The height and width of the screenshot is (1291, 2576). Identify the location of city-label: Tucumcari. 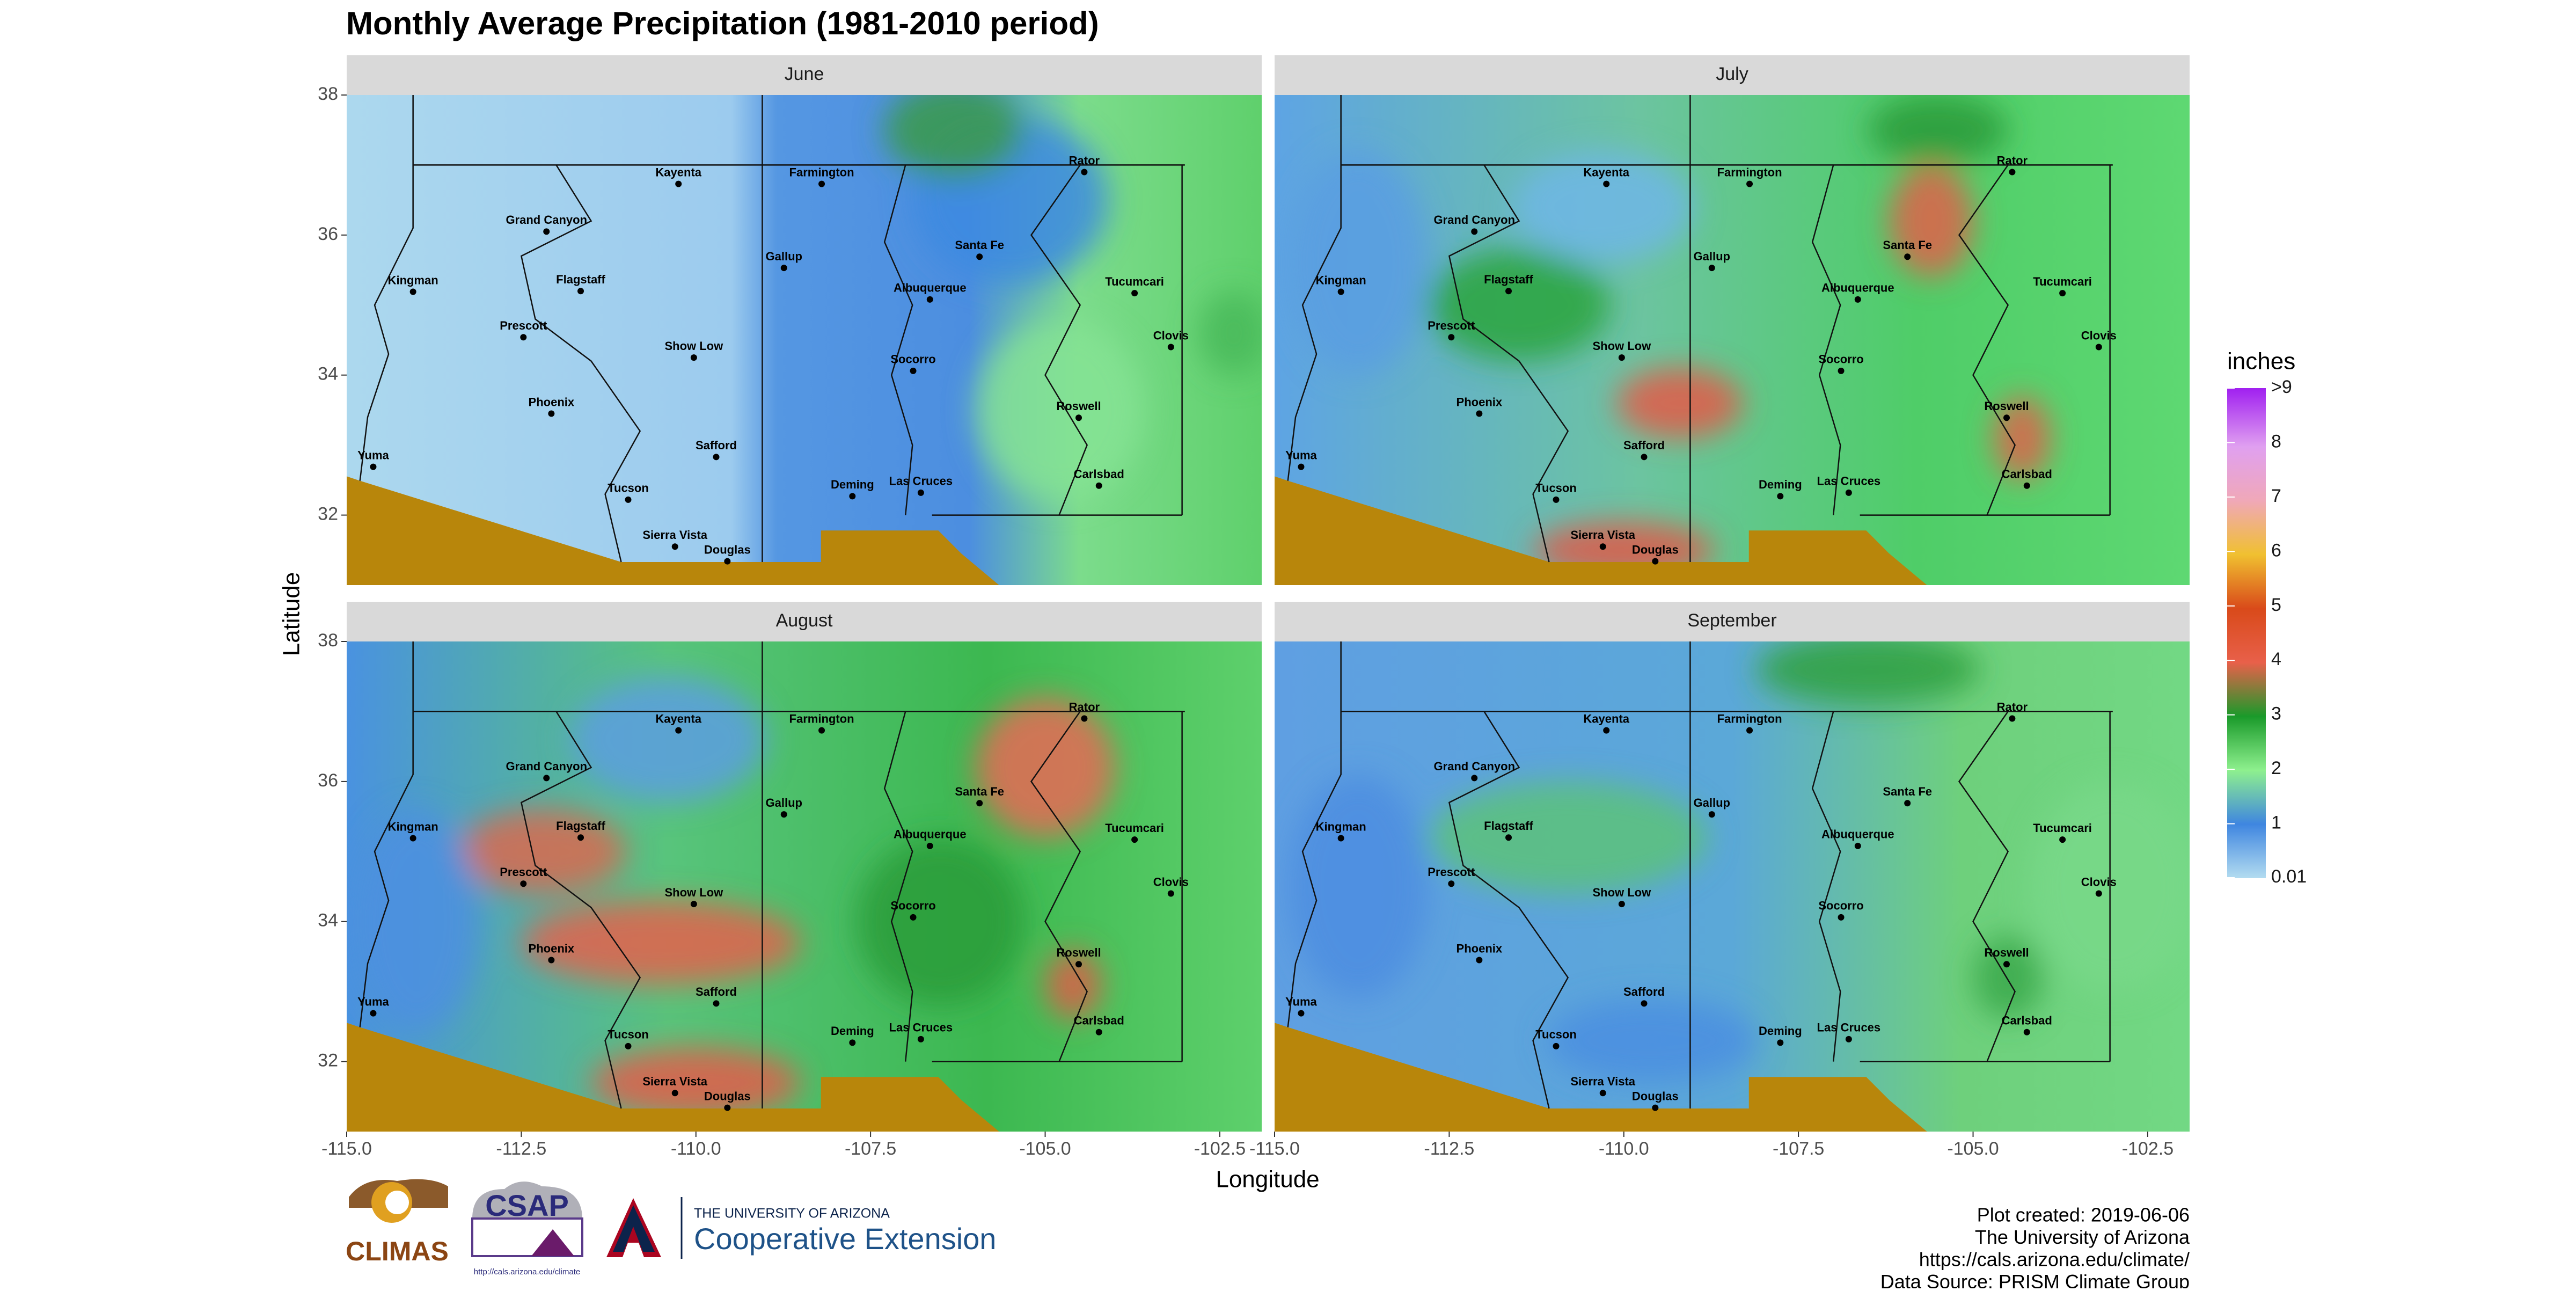
(1134, 828).